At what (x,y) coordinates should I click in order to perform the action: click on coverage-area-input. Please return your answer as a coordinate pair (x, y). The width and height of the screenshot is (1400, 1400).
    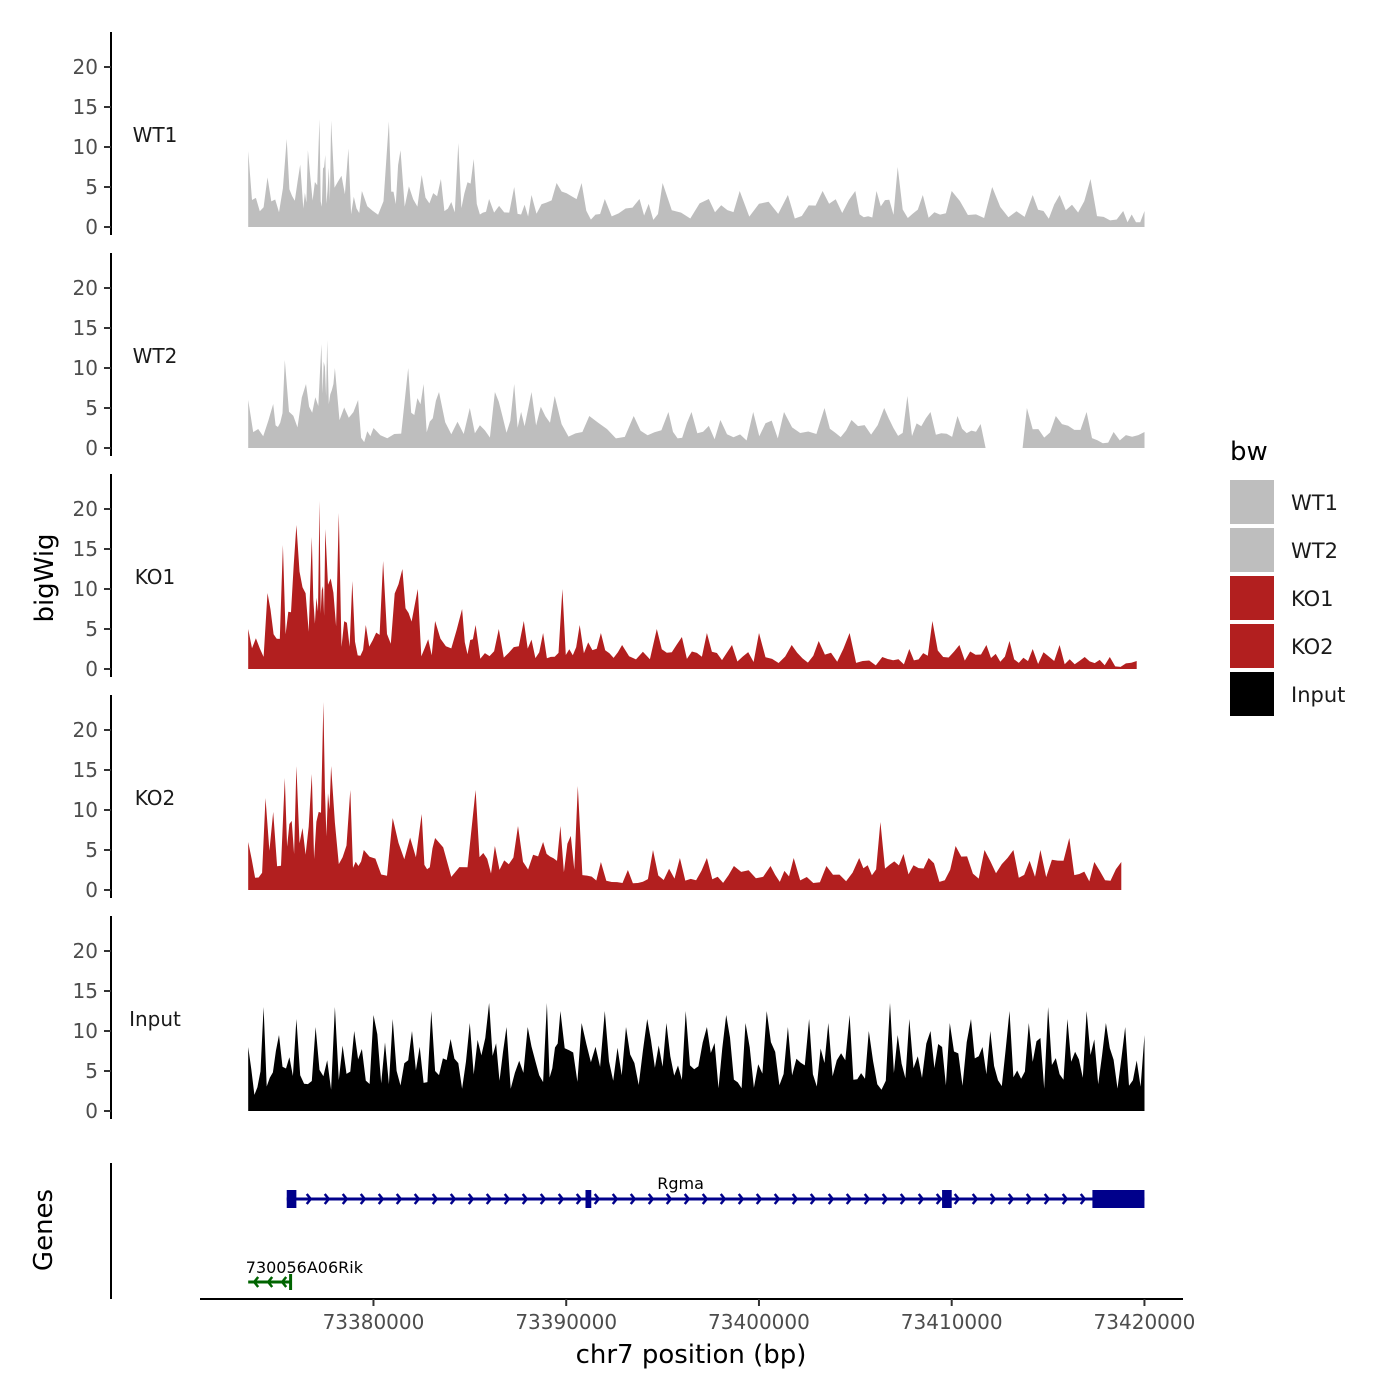
    Looking at the image, I should click on (696, 1057).